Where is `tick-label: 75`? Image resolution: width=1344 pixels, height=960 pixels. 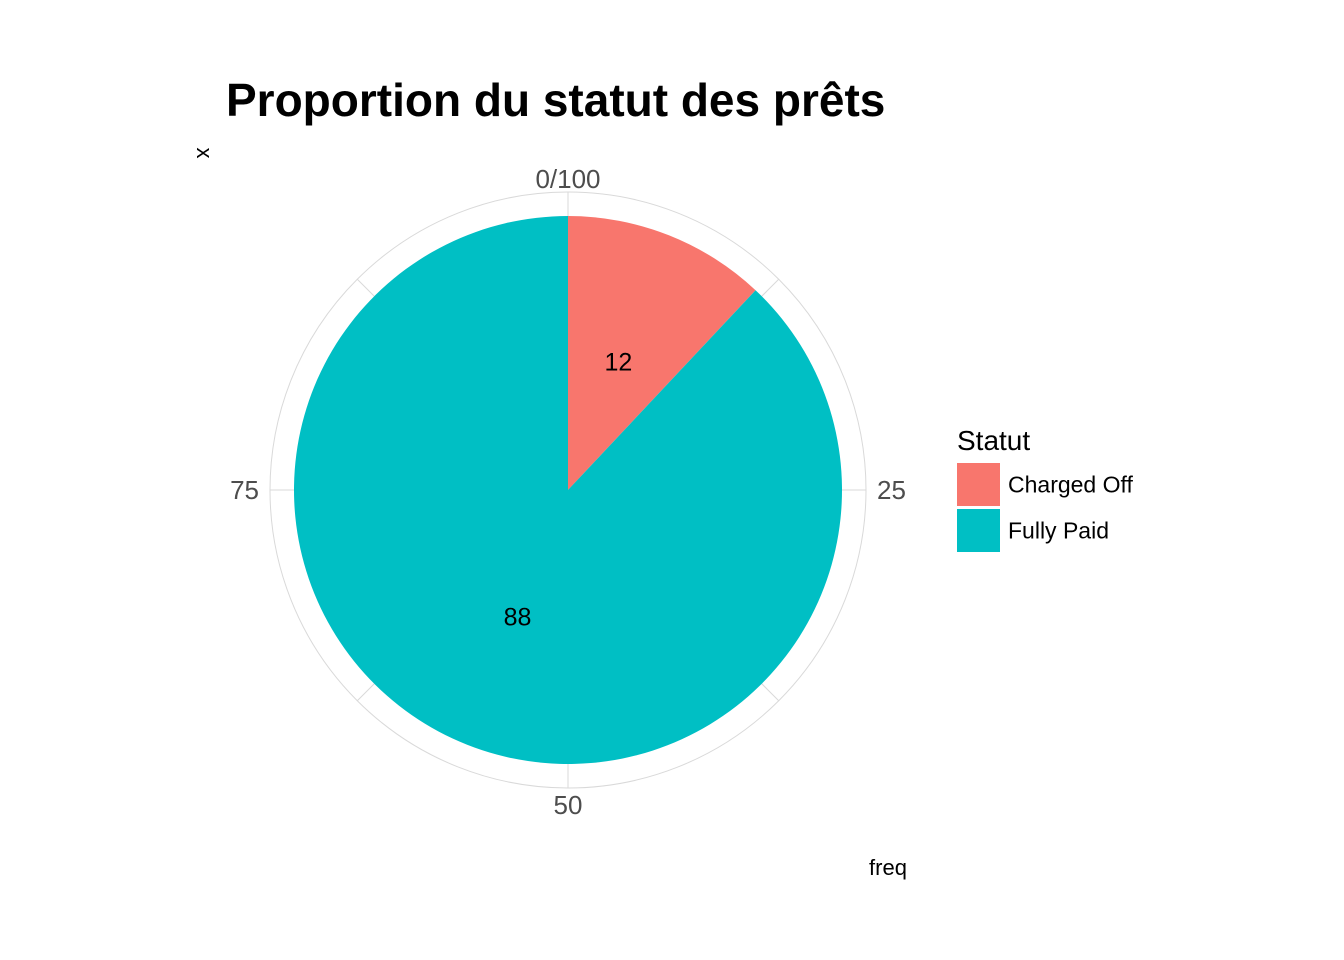 tick-label: 75 is located at coordinates (244, 490).